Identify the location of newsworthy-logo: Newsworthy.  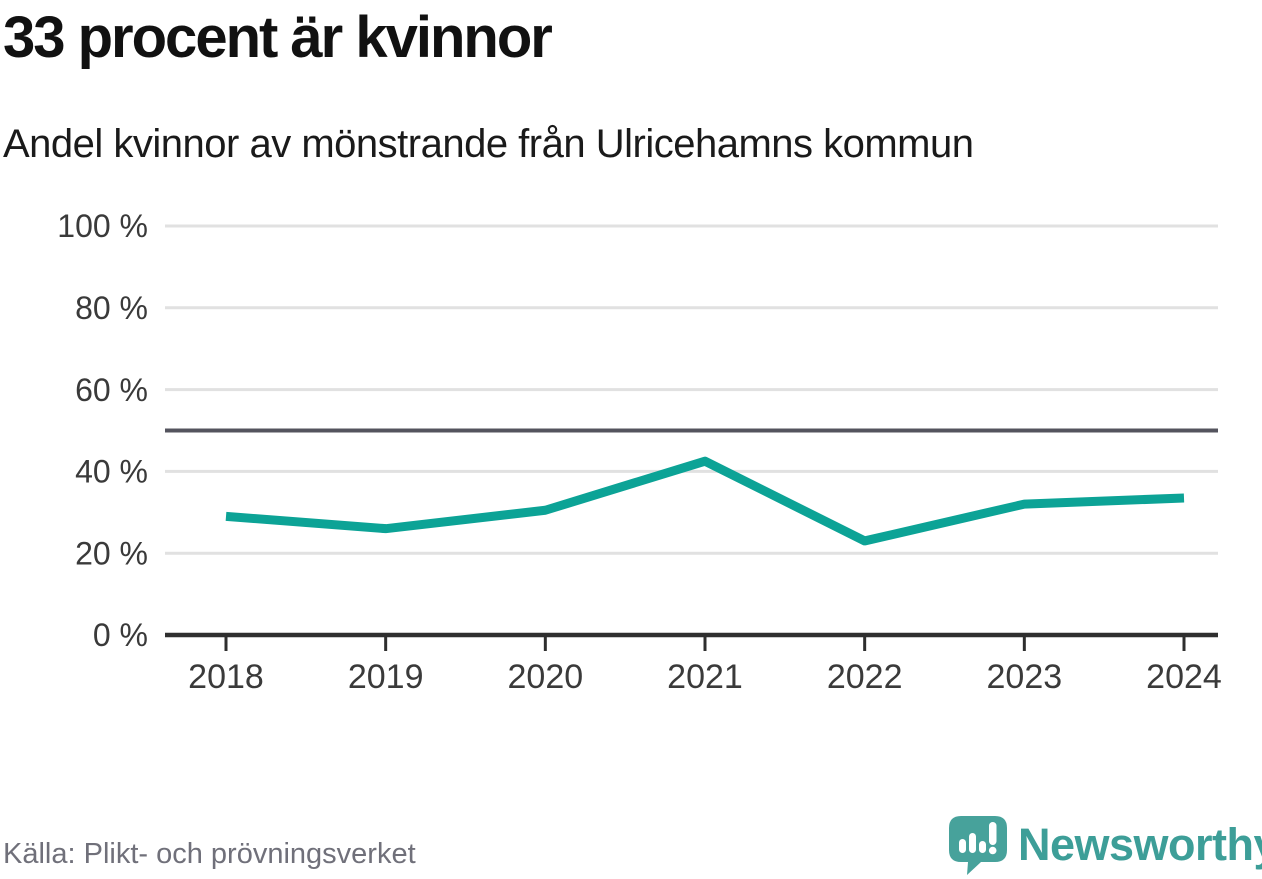
(1105, 845).